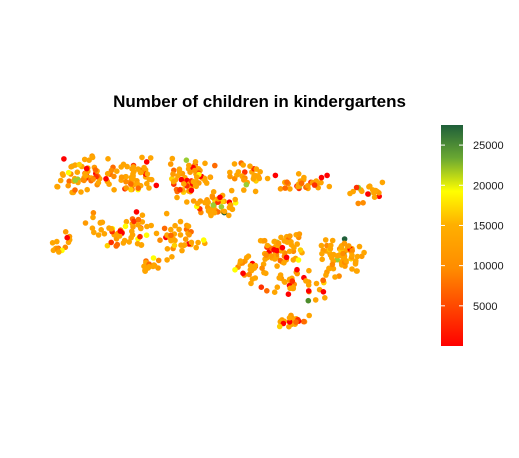 The height and width of the screenshot is (458, 519). I want to click on colorbar-legend: 25000 20000 15000 10000 5000, so click(472, 235).